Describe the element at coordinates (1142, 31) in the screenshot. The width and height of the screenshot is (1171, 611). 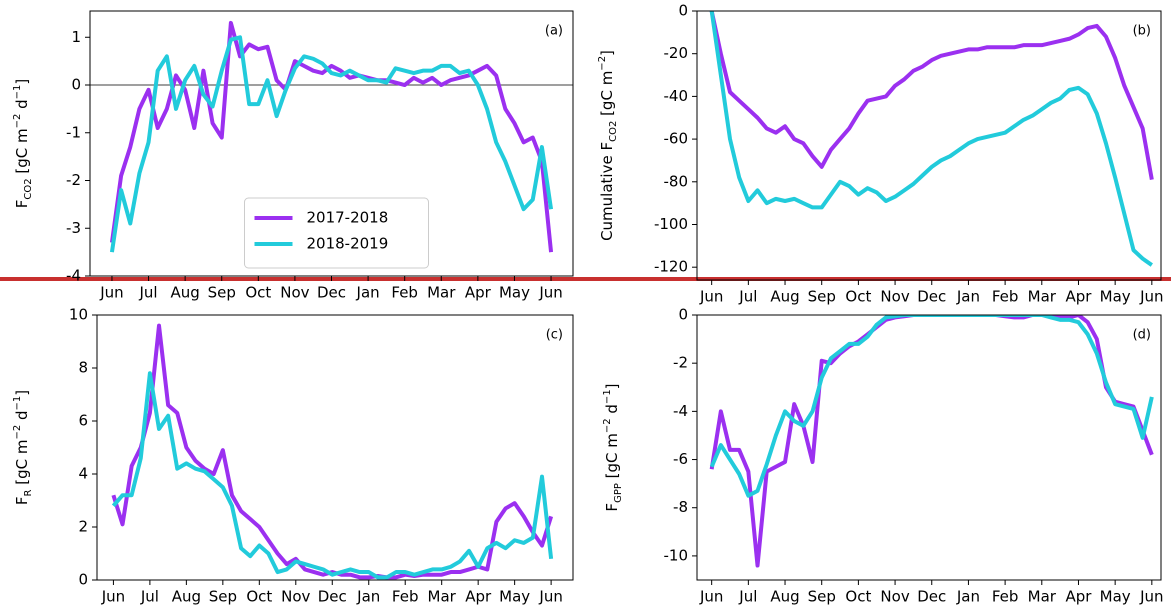
I see `panel-label: (b)` at that location.